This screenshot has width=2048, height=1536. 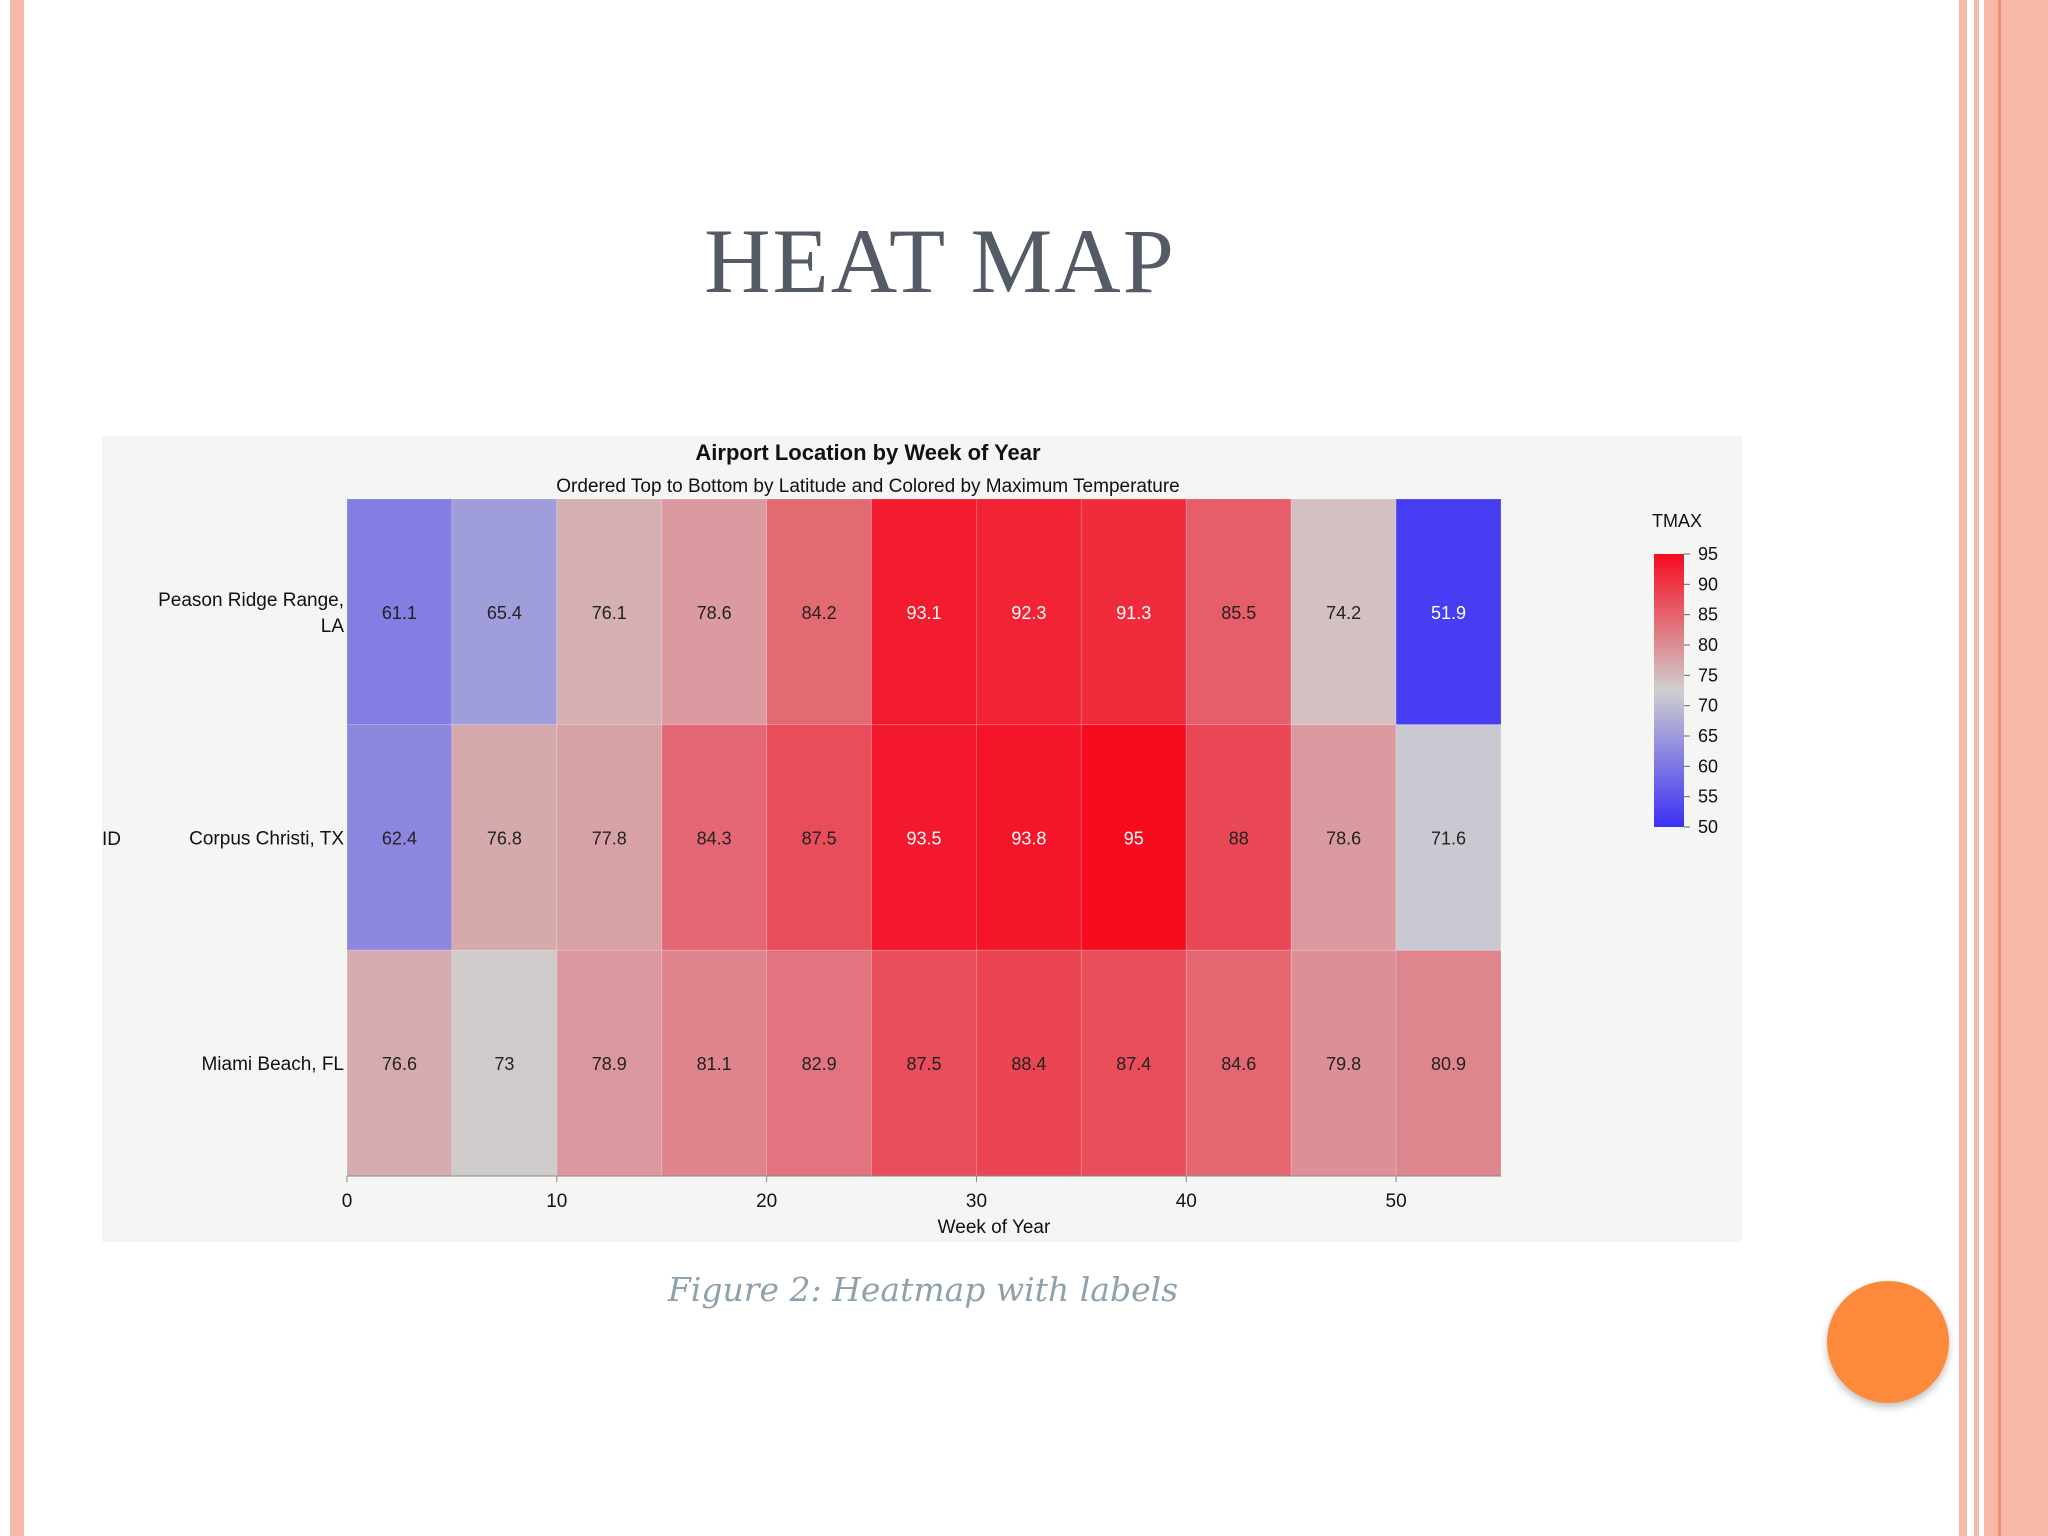 What do you see at coordinates (1396, 1201) in the screenshot?
I see `x-tick-label: 50` at bounding box center [1396, 1201].